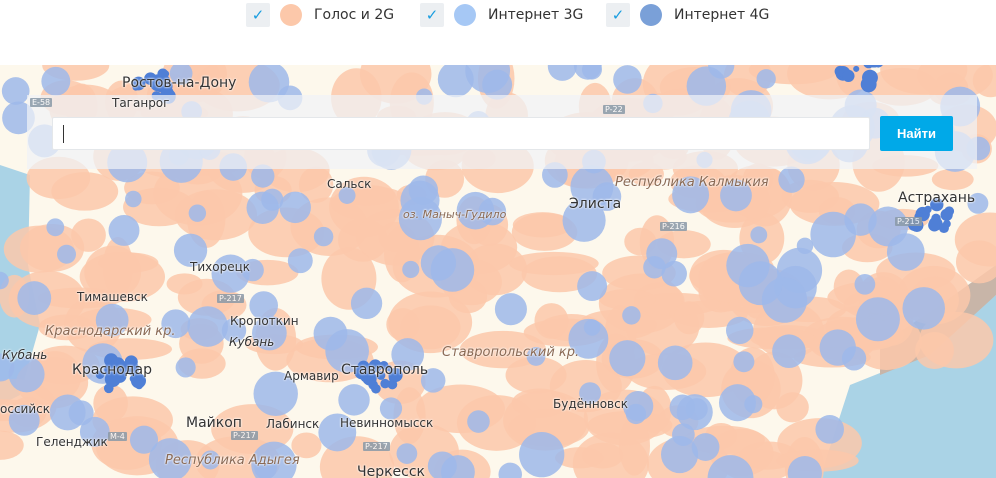 The height and width of the screenshot is (478, 996). I want to click on city-label: Тихорецк, so click(220, 267).